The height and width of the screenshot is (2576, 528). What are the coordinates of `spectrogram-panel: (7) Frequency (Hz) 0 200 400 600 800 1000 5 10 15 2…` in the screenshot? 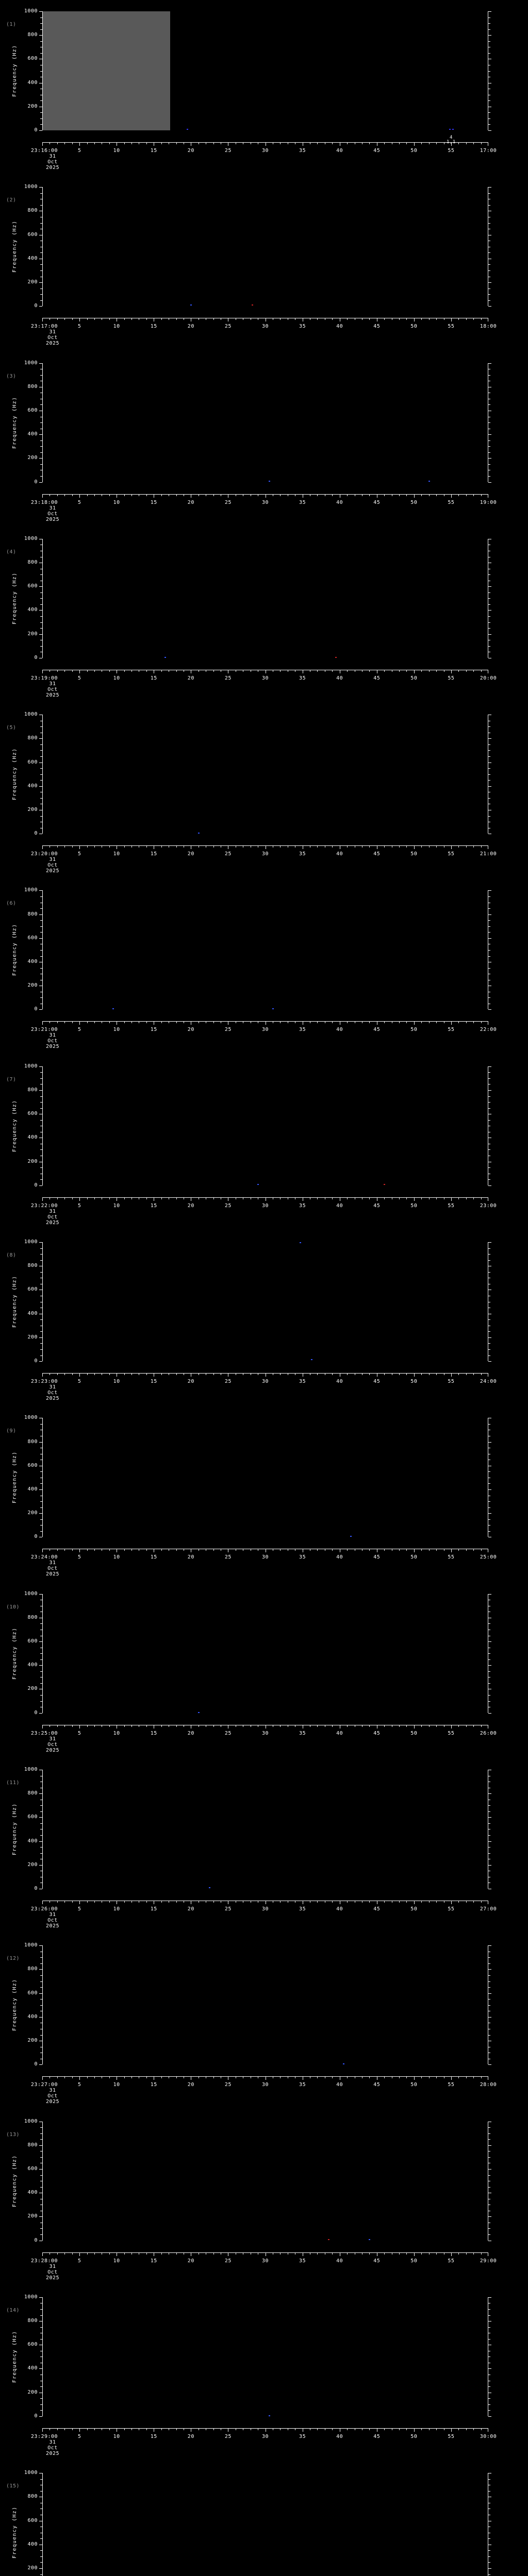 It's located at (264, 1143).